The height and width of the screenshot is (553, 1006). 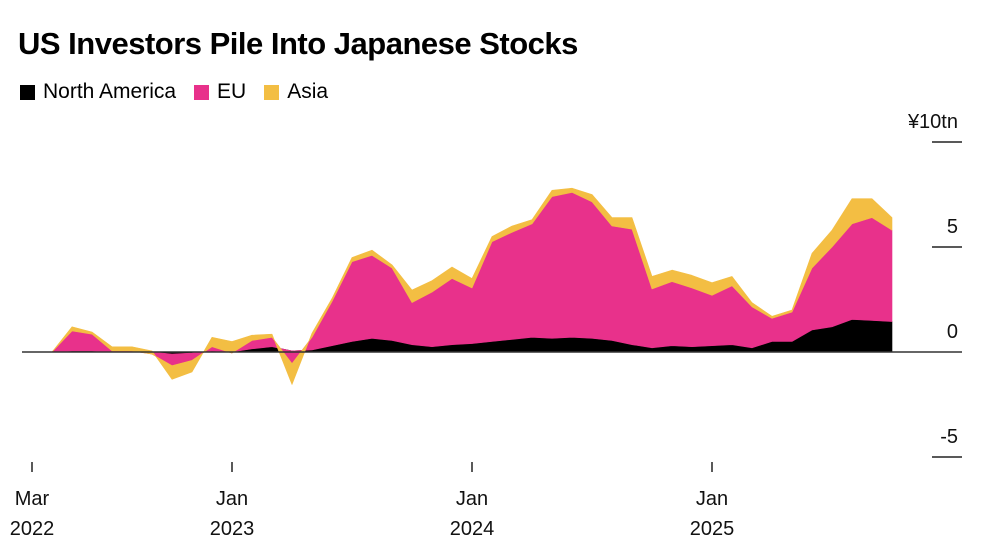 I want to click on legend-item-north-america: North America, so click(x=98, y=92).